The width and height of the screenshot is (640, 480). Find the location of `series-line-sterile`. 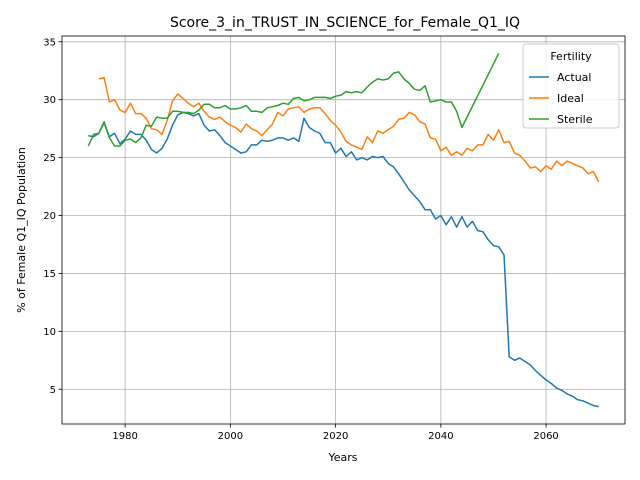

series-line-sterile is located at coordinates (293, 100).